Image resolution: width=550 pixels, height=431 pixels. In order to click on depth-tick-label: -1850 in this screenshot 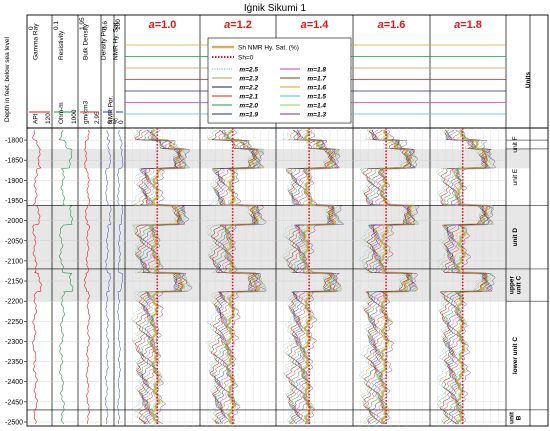, I will do `click(14, 161)`.